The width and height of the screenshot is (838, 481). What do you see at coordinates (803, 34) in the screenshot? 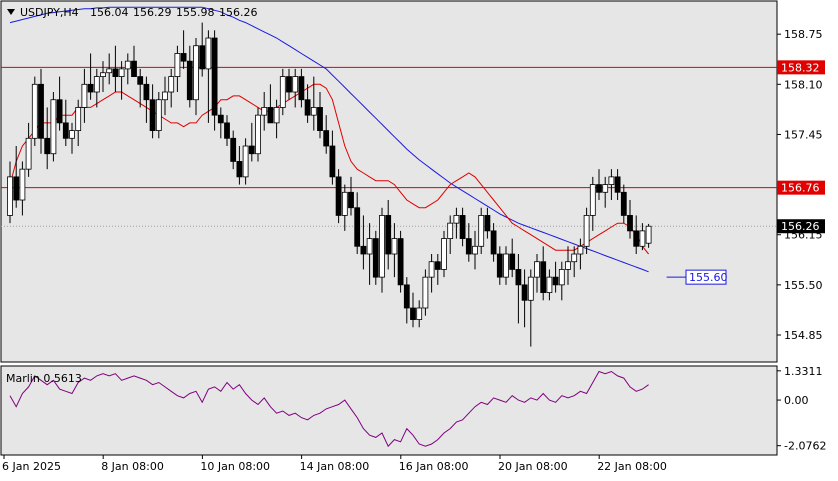
I see `price-tick-label: 158.75` at bounding box center [803, 34].